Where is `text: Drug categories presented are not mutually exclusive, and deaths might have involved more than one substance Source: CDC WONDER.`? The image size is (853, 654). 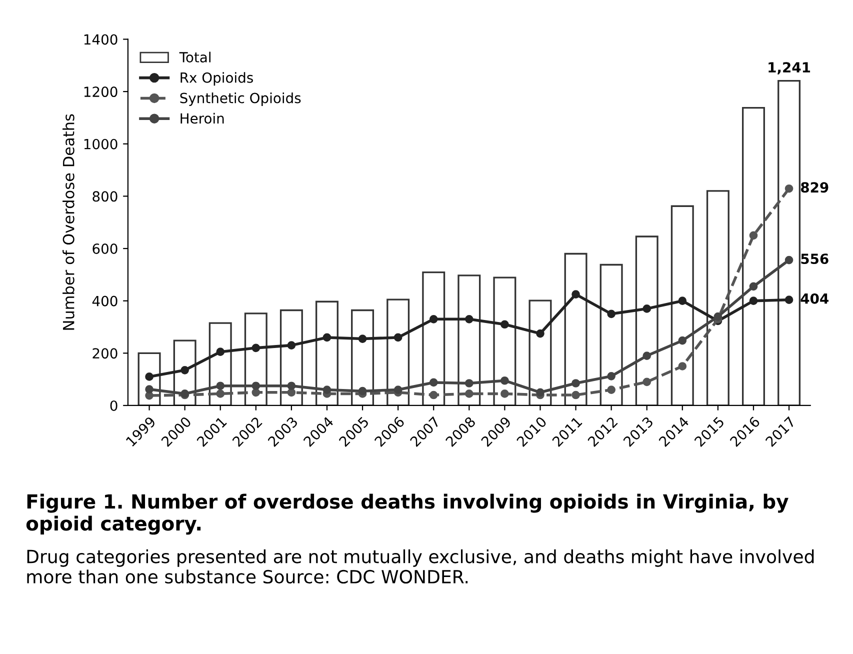 text: Drug categories presented are not mutually exclusive, and deaths might have involved more than one substance Source: CDC WONDER. is located at coordinates (420, 566).